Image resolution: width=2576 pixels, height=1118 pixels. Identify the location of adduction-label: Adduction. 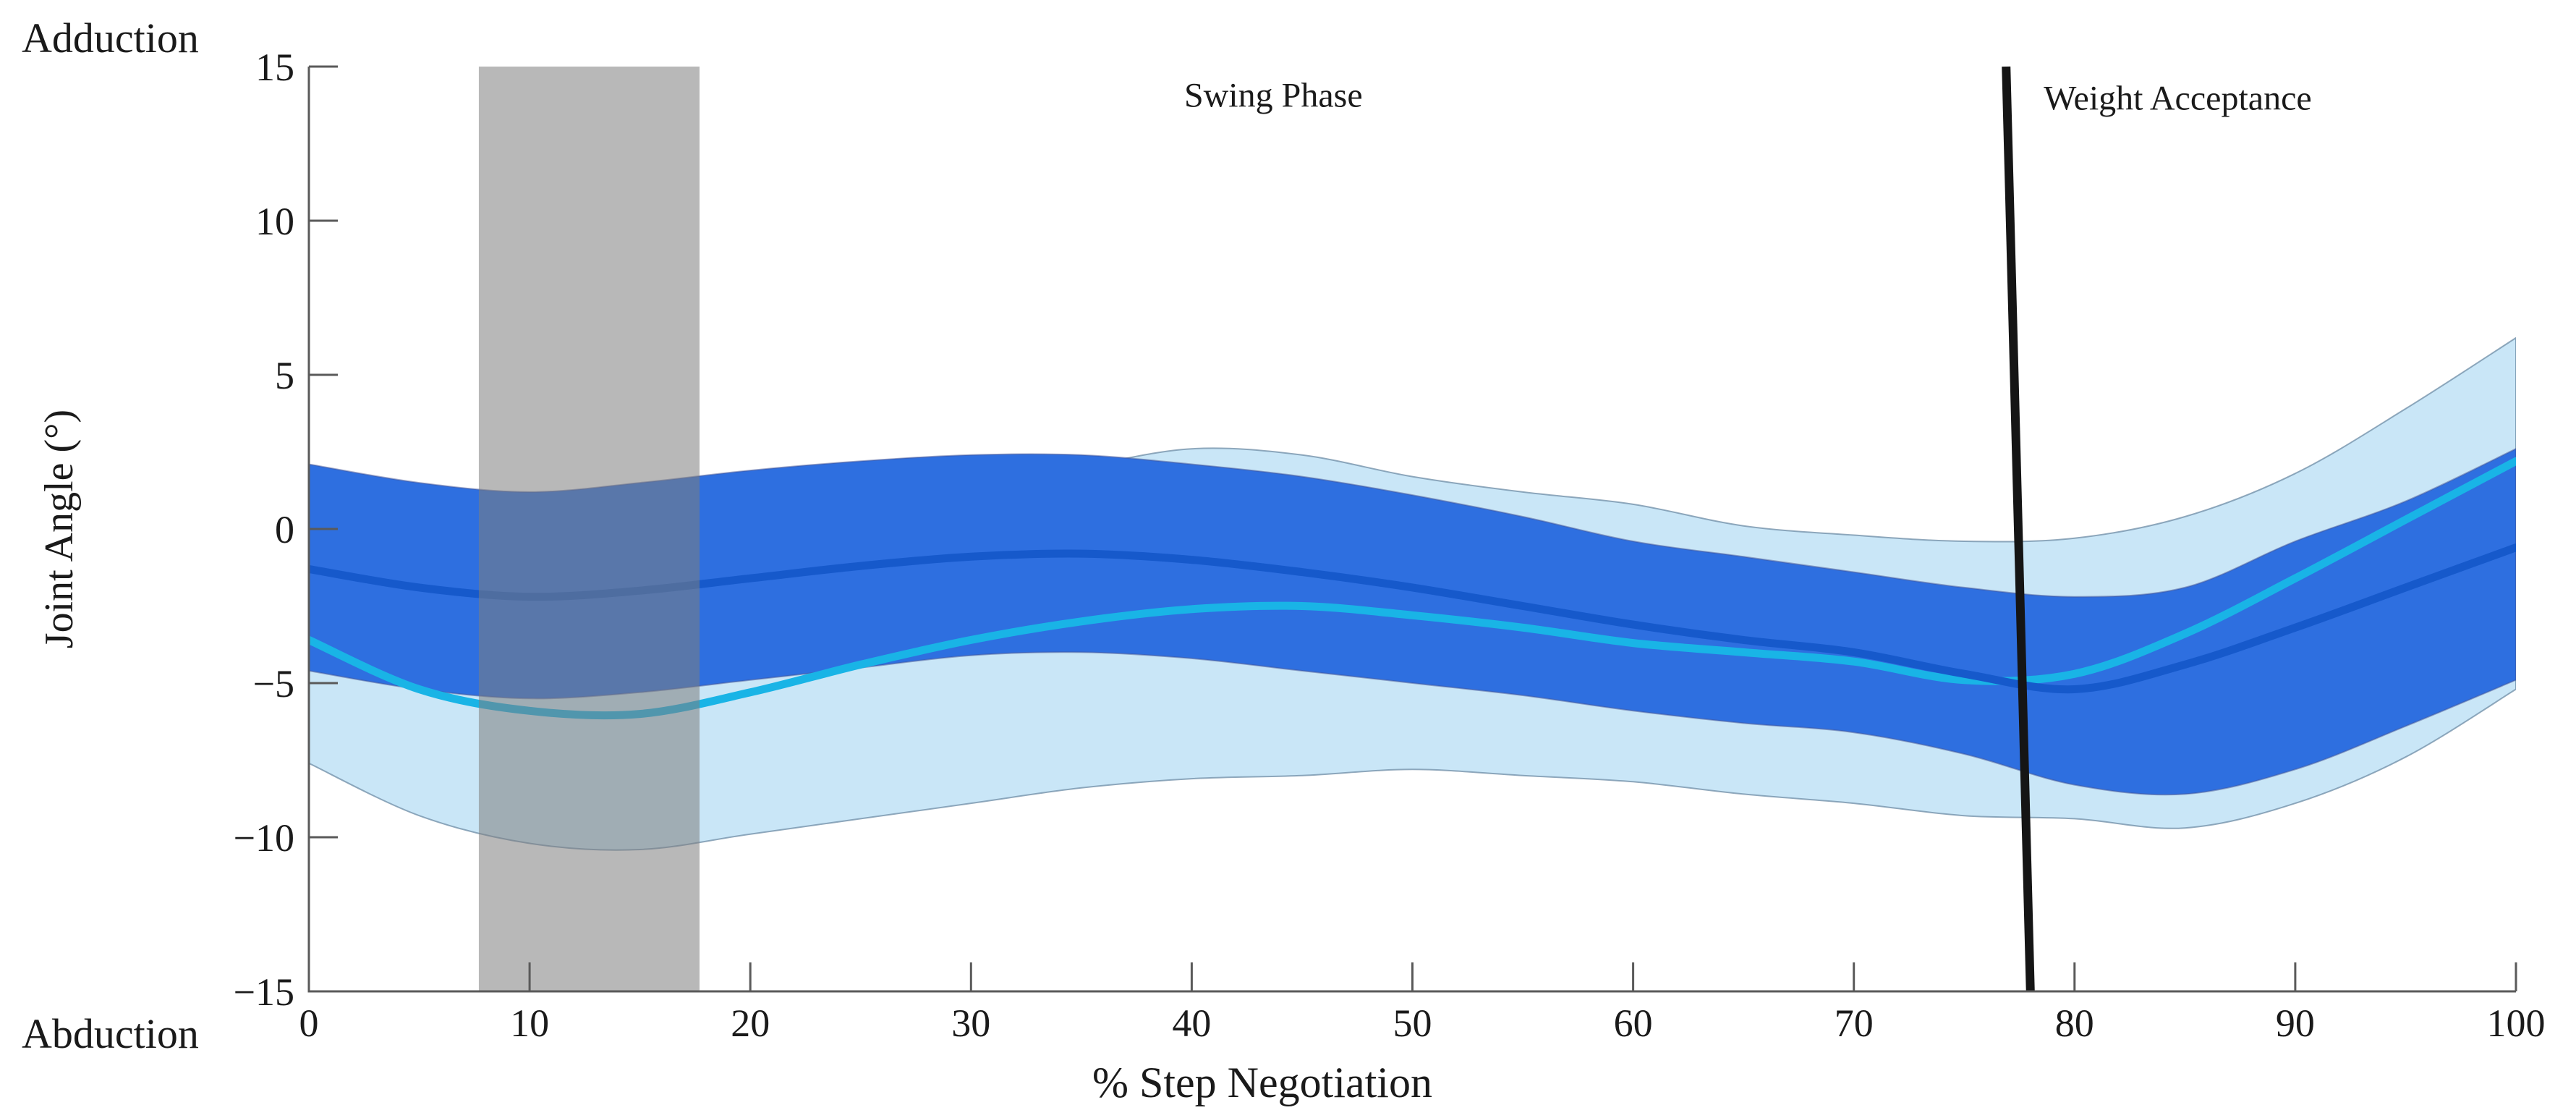
(110, 38).